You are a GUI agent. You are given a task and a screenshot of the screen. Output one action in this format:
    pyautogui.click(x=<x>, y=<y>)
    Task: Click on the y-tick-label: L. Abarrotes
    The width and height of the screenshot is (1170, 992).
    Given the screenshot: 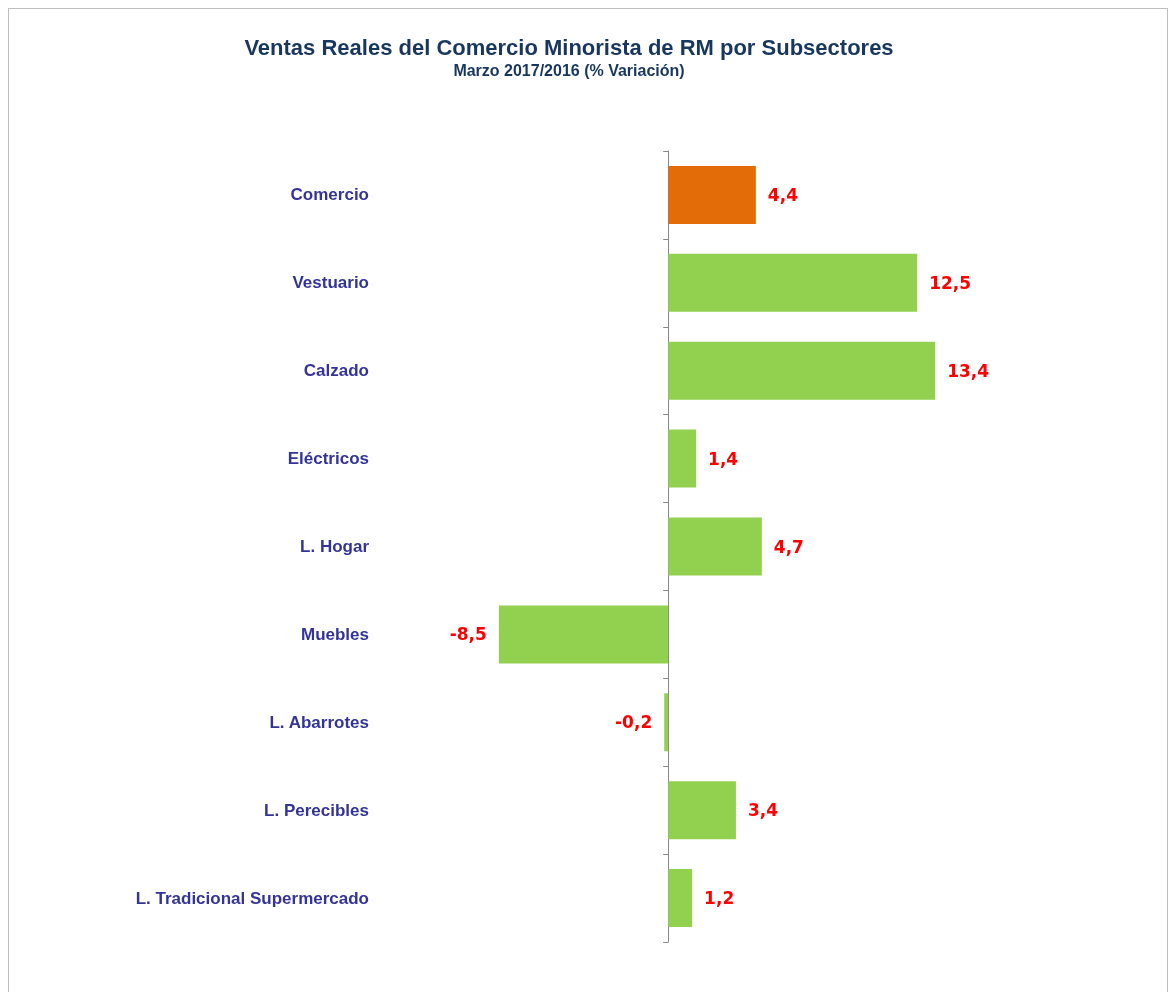 What is the action you would take?
    pyautogui.click(x=319, y=722)
    